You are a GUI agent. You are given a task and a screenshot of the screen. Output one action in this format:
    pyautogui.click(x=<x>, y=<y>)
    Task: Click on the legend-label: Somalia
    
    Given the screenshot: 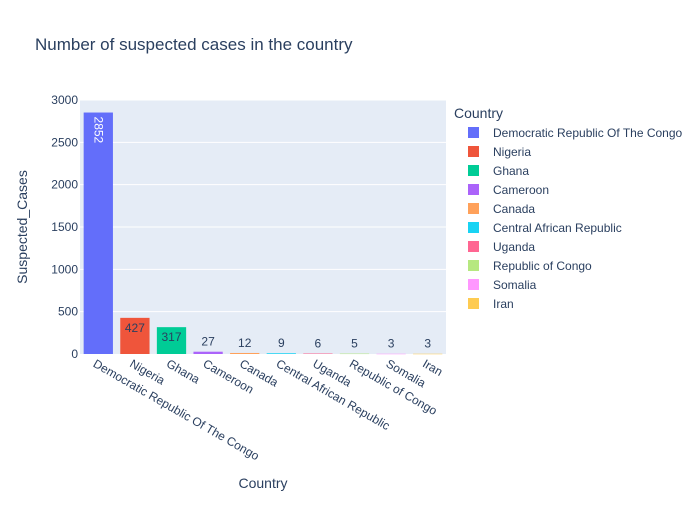 What is the action you would take?
    pyautogui.click(x=515, y=285)
    